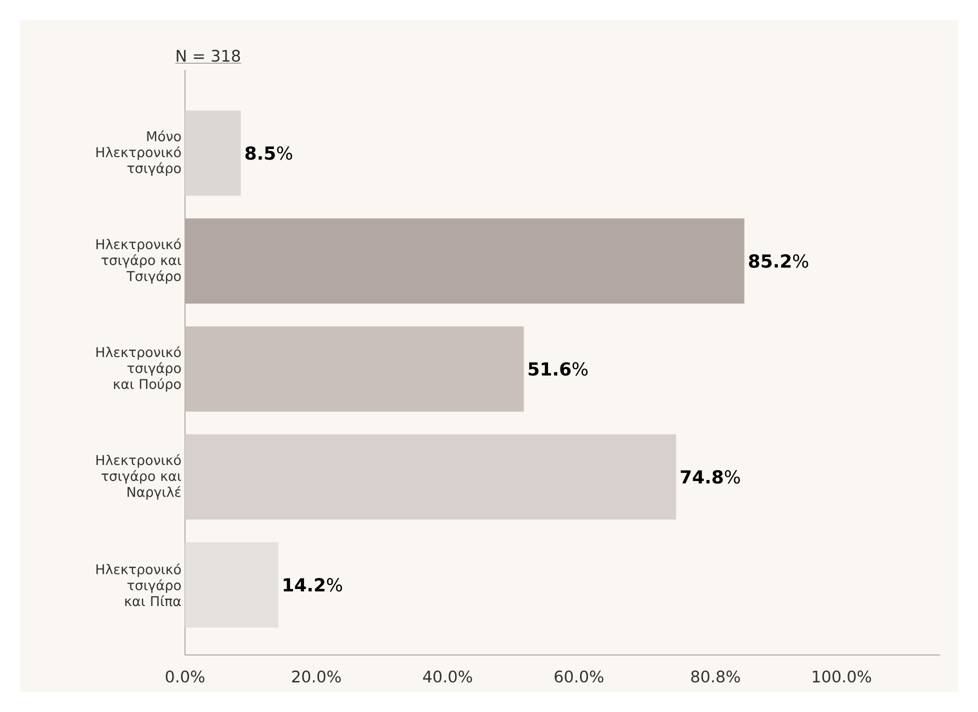 The height and width of the screenshot is (712, 978). Describe the element at coordinates (208, 56) in the screenshot. I see `chart-title: N = 318` at that location.